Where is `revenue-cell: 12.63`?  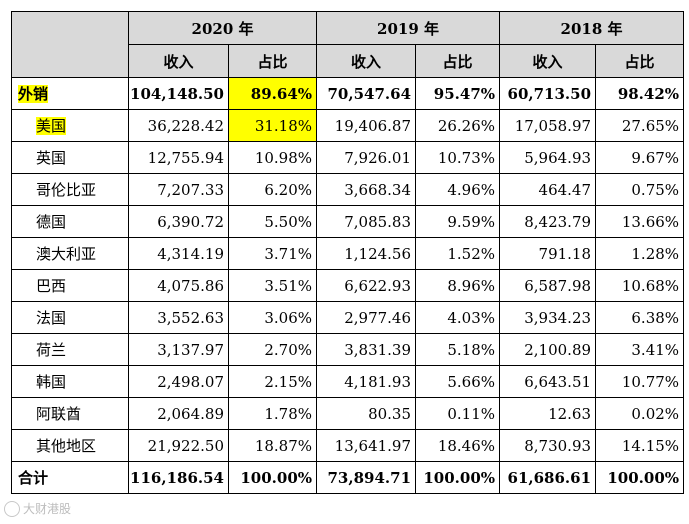 revenue-cell: 12.63 is located at coordinates (548, 413).